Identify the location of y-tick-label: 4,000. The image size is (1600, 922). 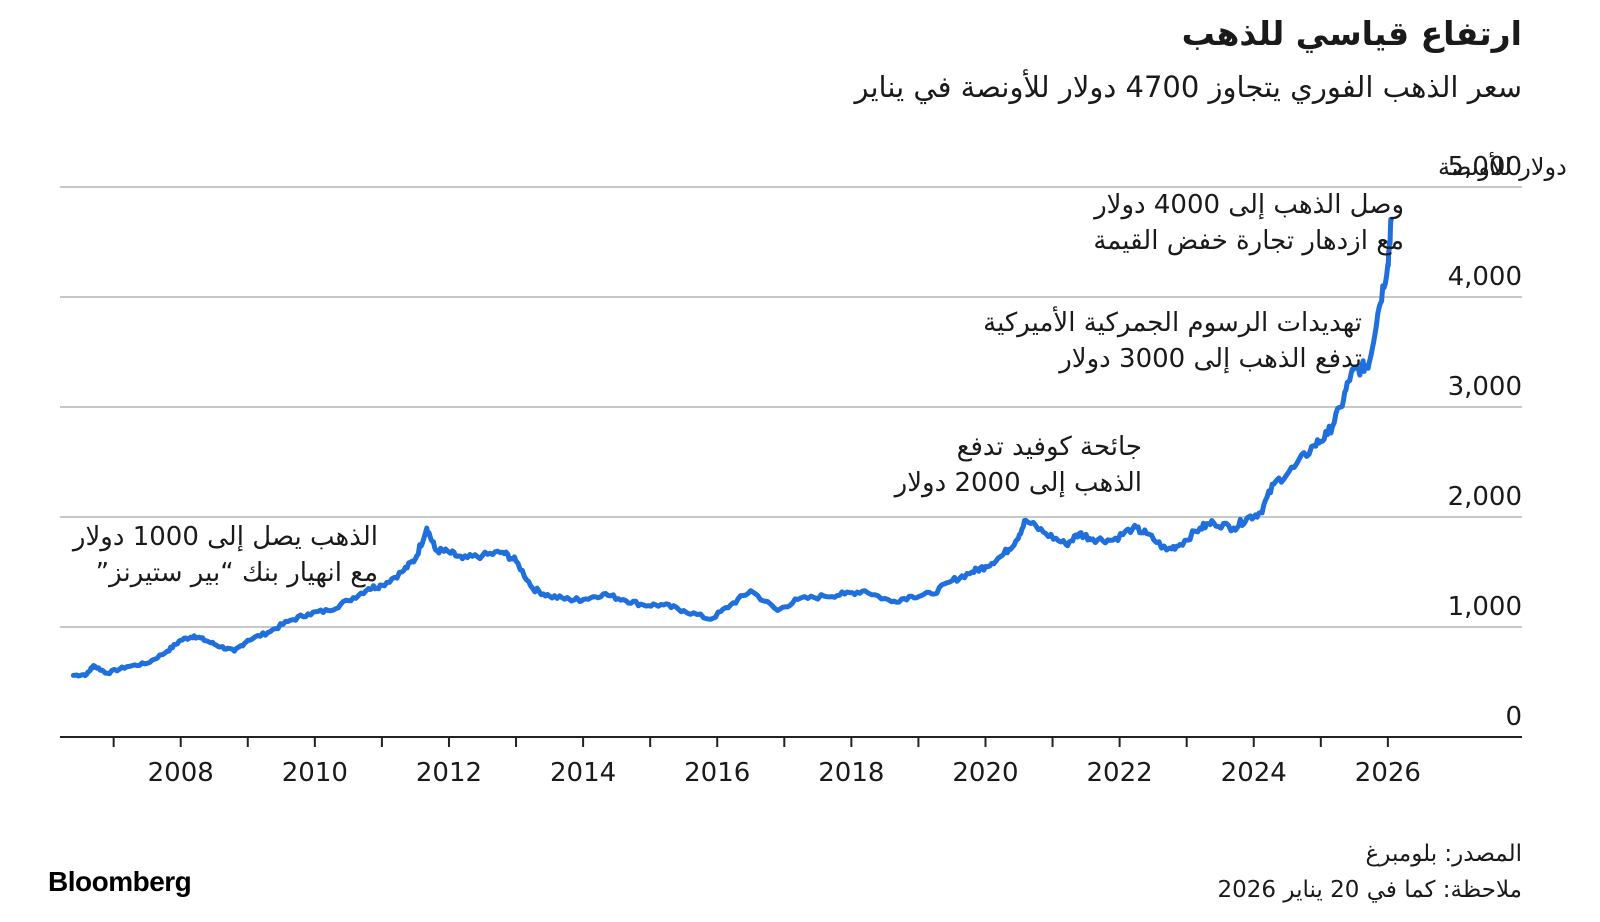
(1485, 277).